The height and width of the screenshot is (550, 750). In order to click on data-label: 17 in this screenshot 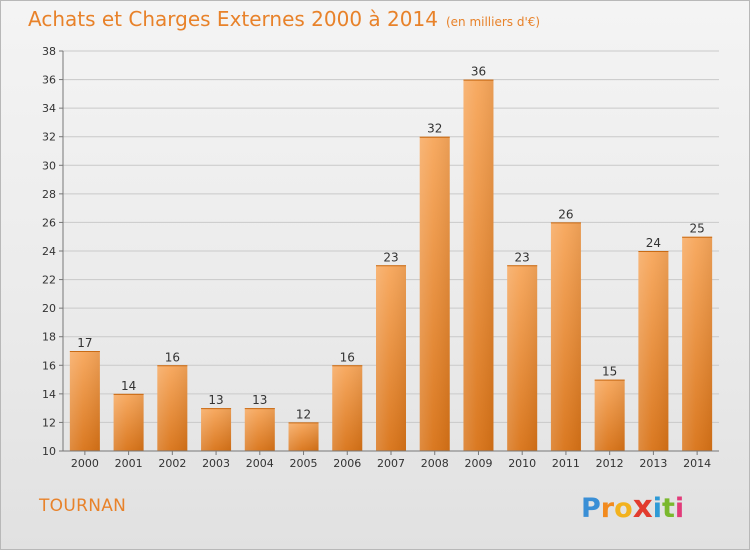, I will do `click(84, 343)`.